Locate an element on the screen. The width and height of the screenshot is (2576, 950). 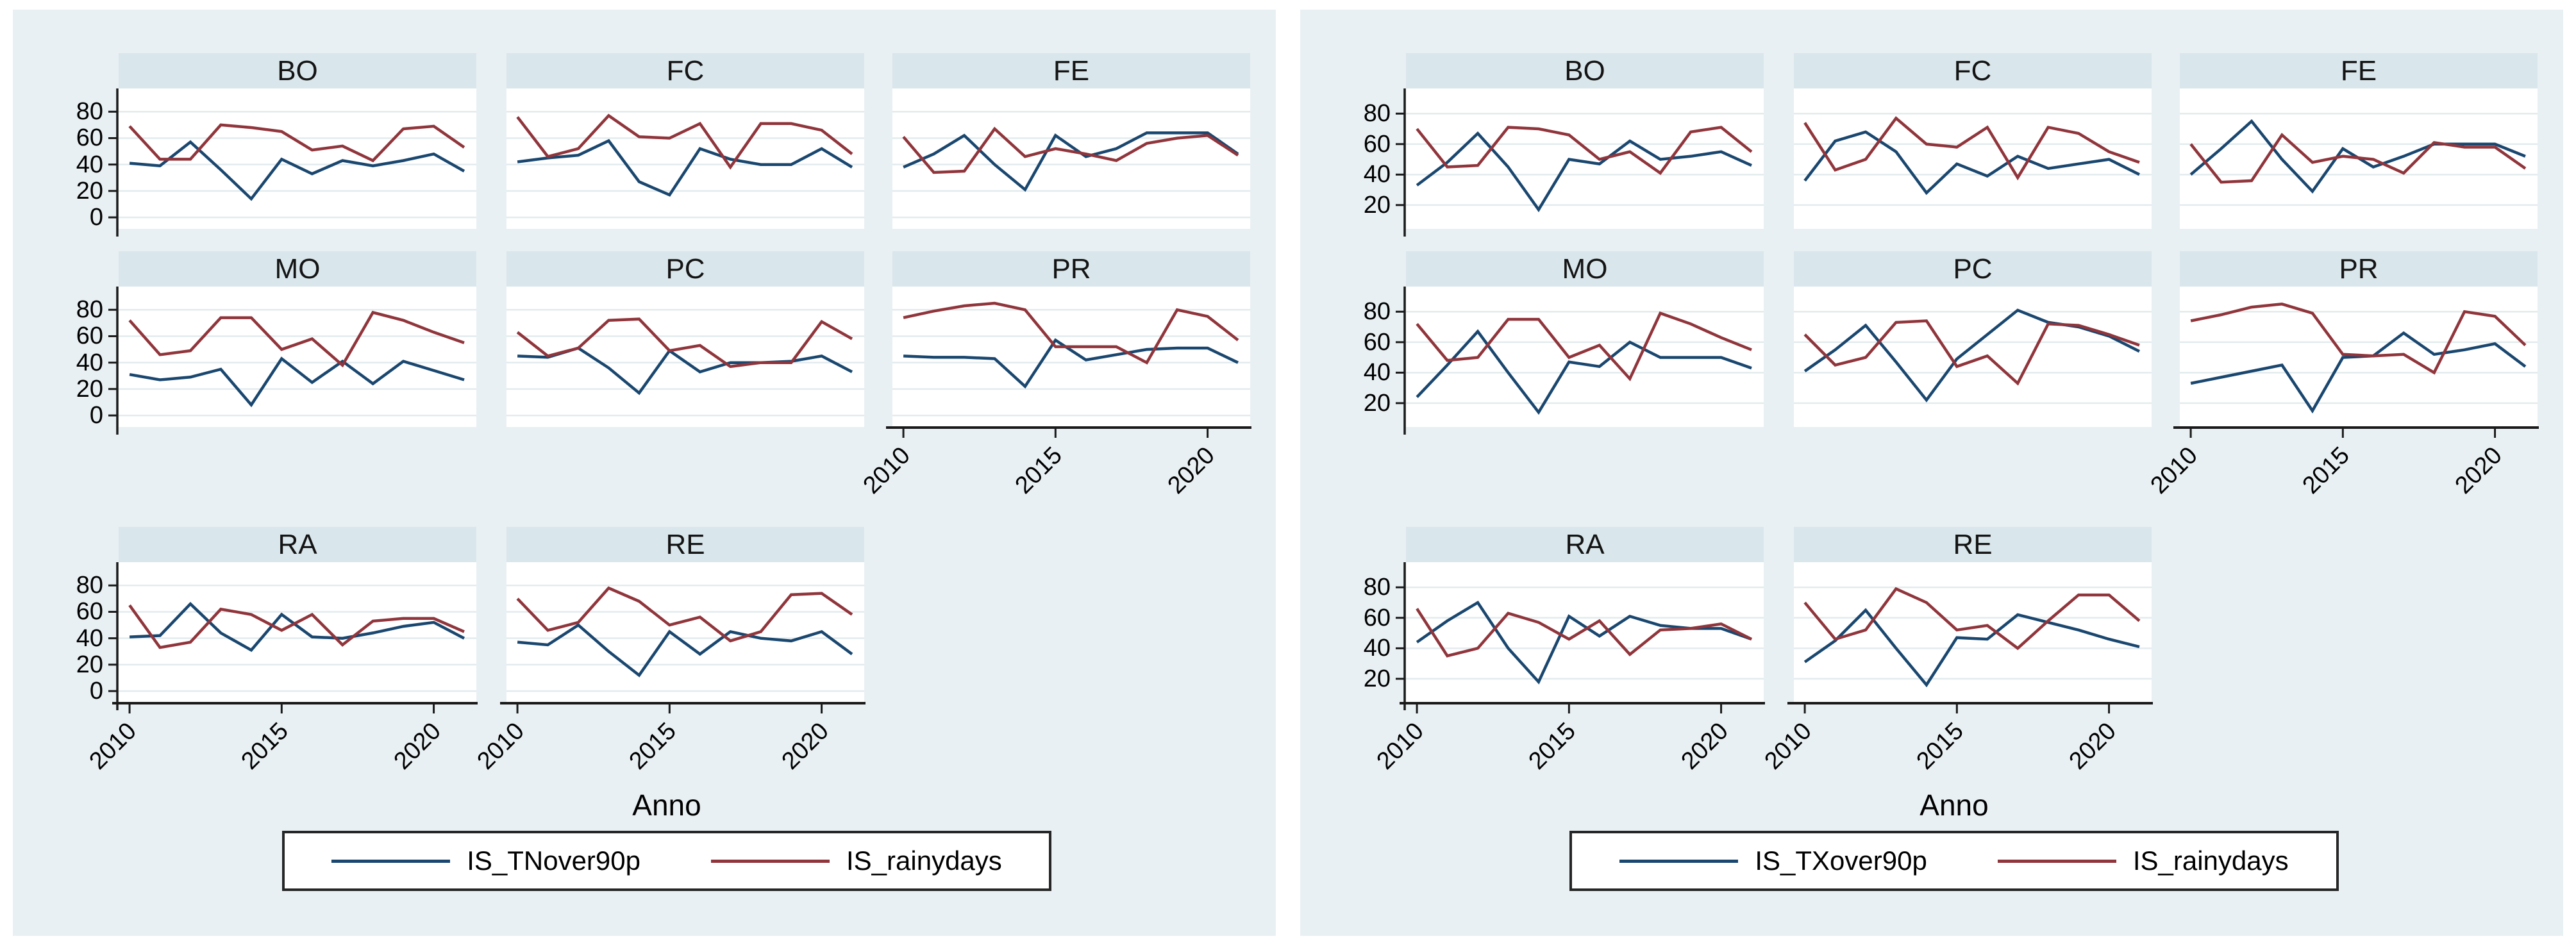
legend-item: IS_TNover90p is located at coordinates (485, 861).